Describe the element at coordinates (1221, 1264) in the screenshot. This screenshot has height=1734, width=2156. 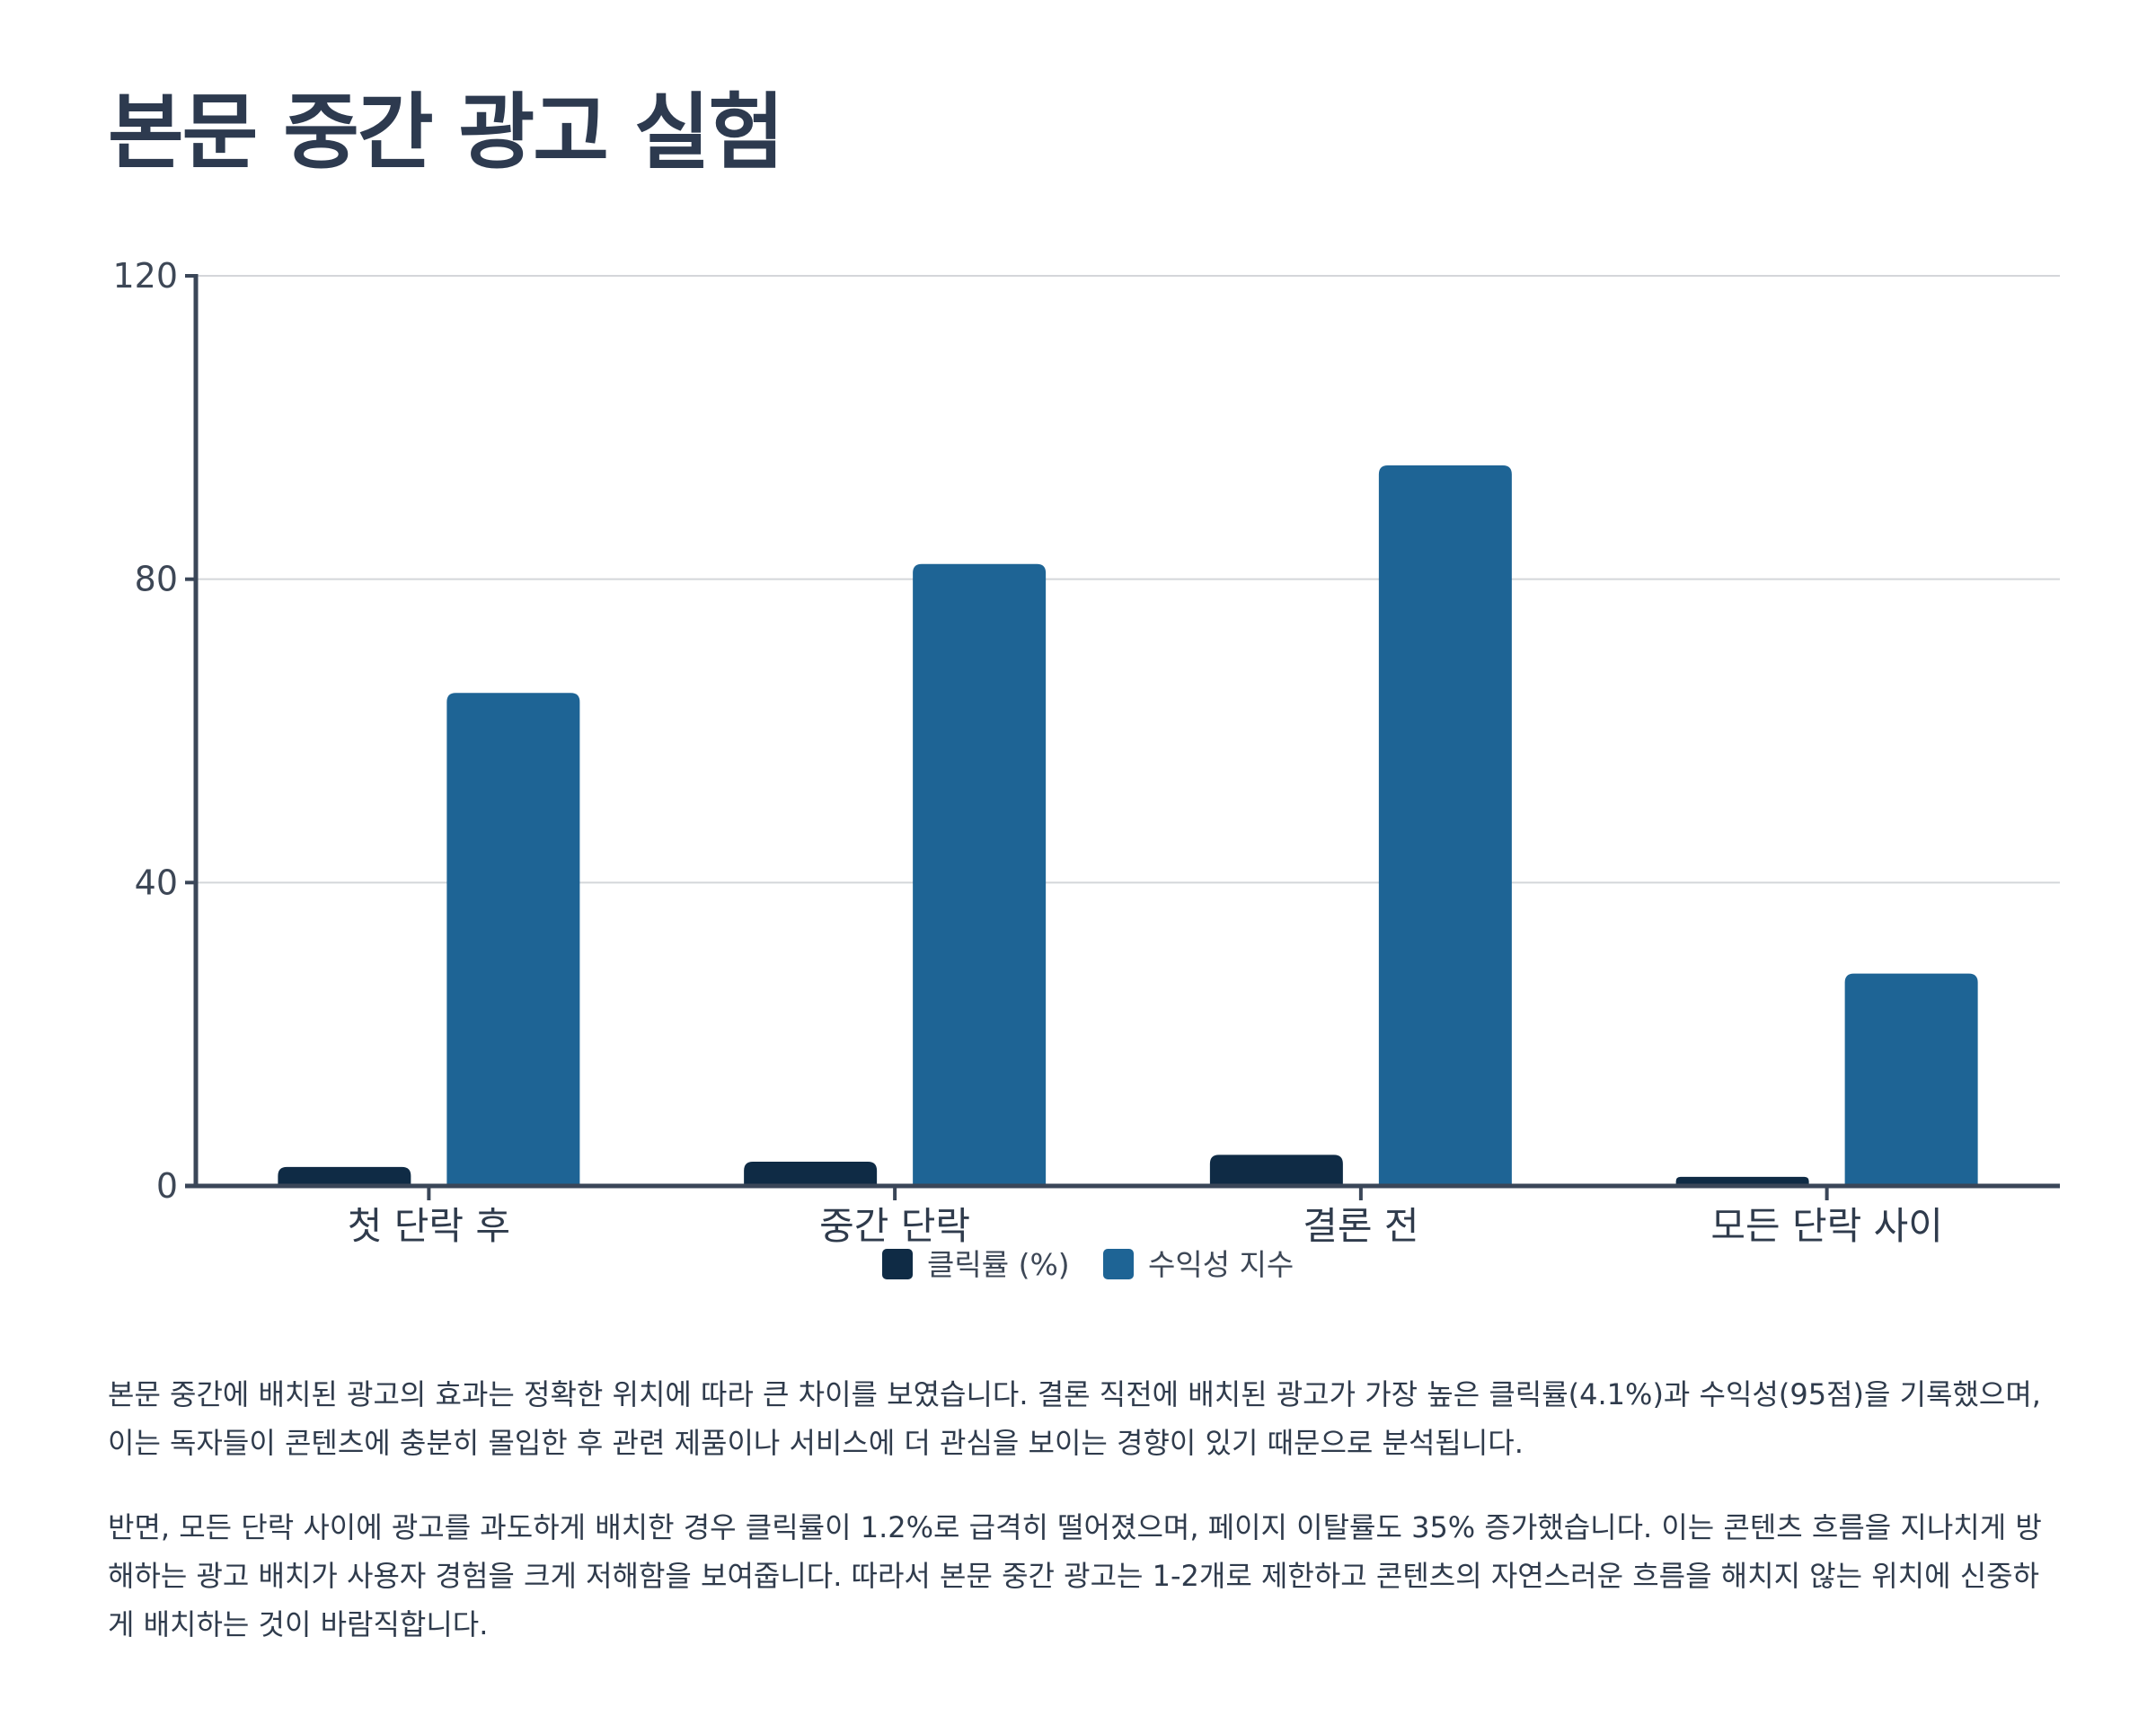
I see `legend-label-1: 수익성 지수` at that location.